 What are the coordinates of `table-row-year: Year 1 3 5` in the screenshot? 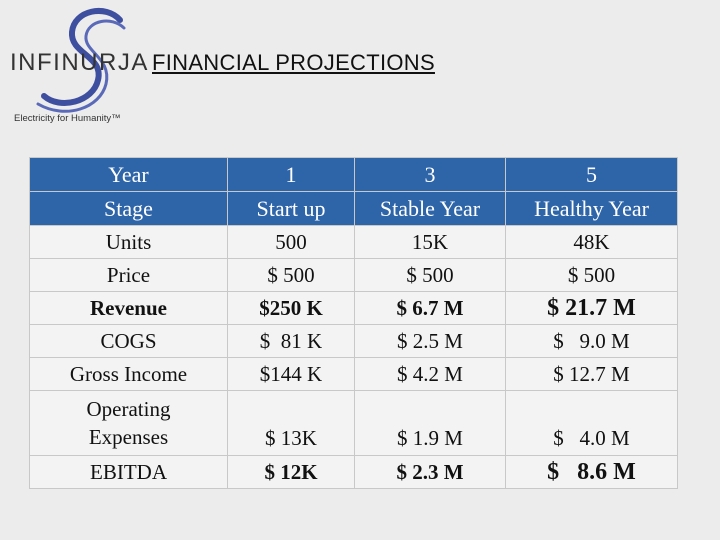 It's located at (353, 174).